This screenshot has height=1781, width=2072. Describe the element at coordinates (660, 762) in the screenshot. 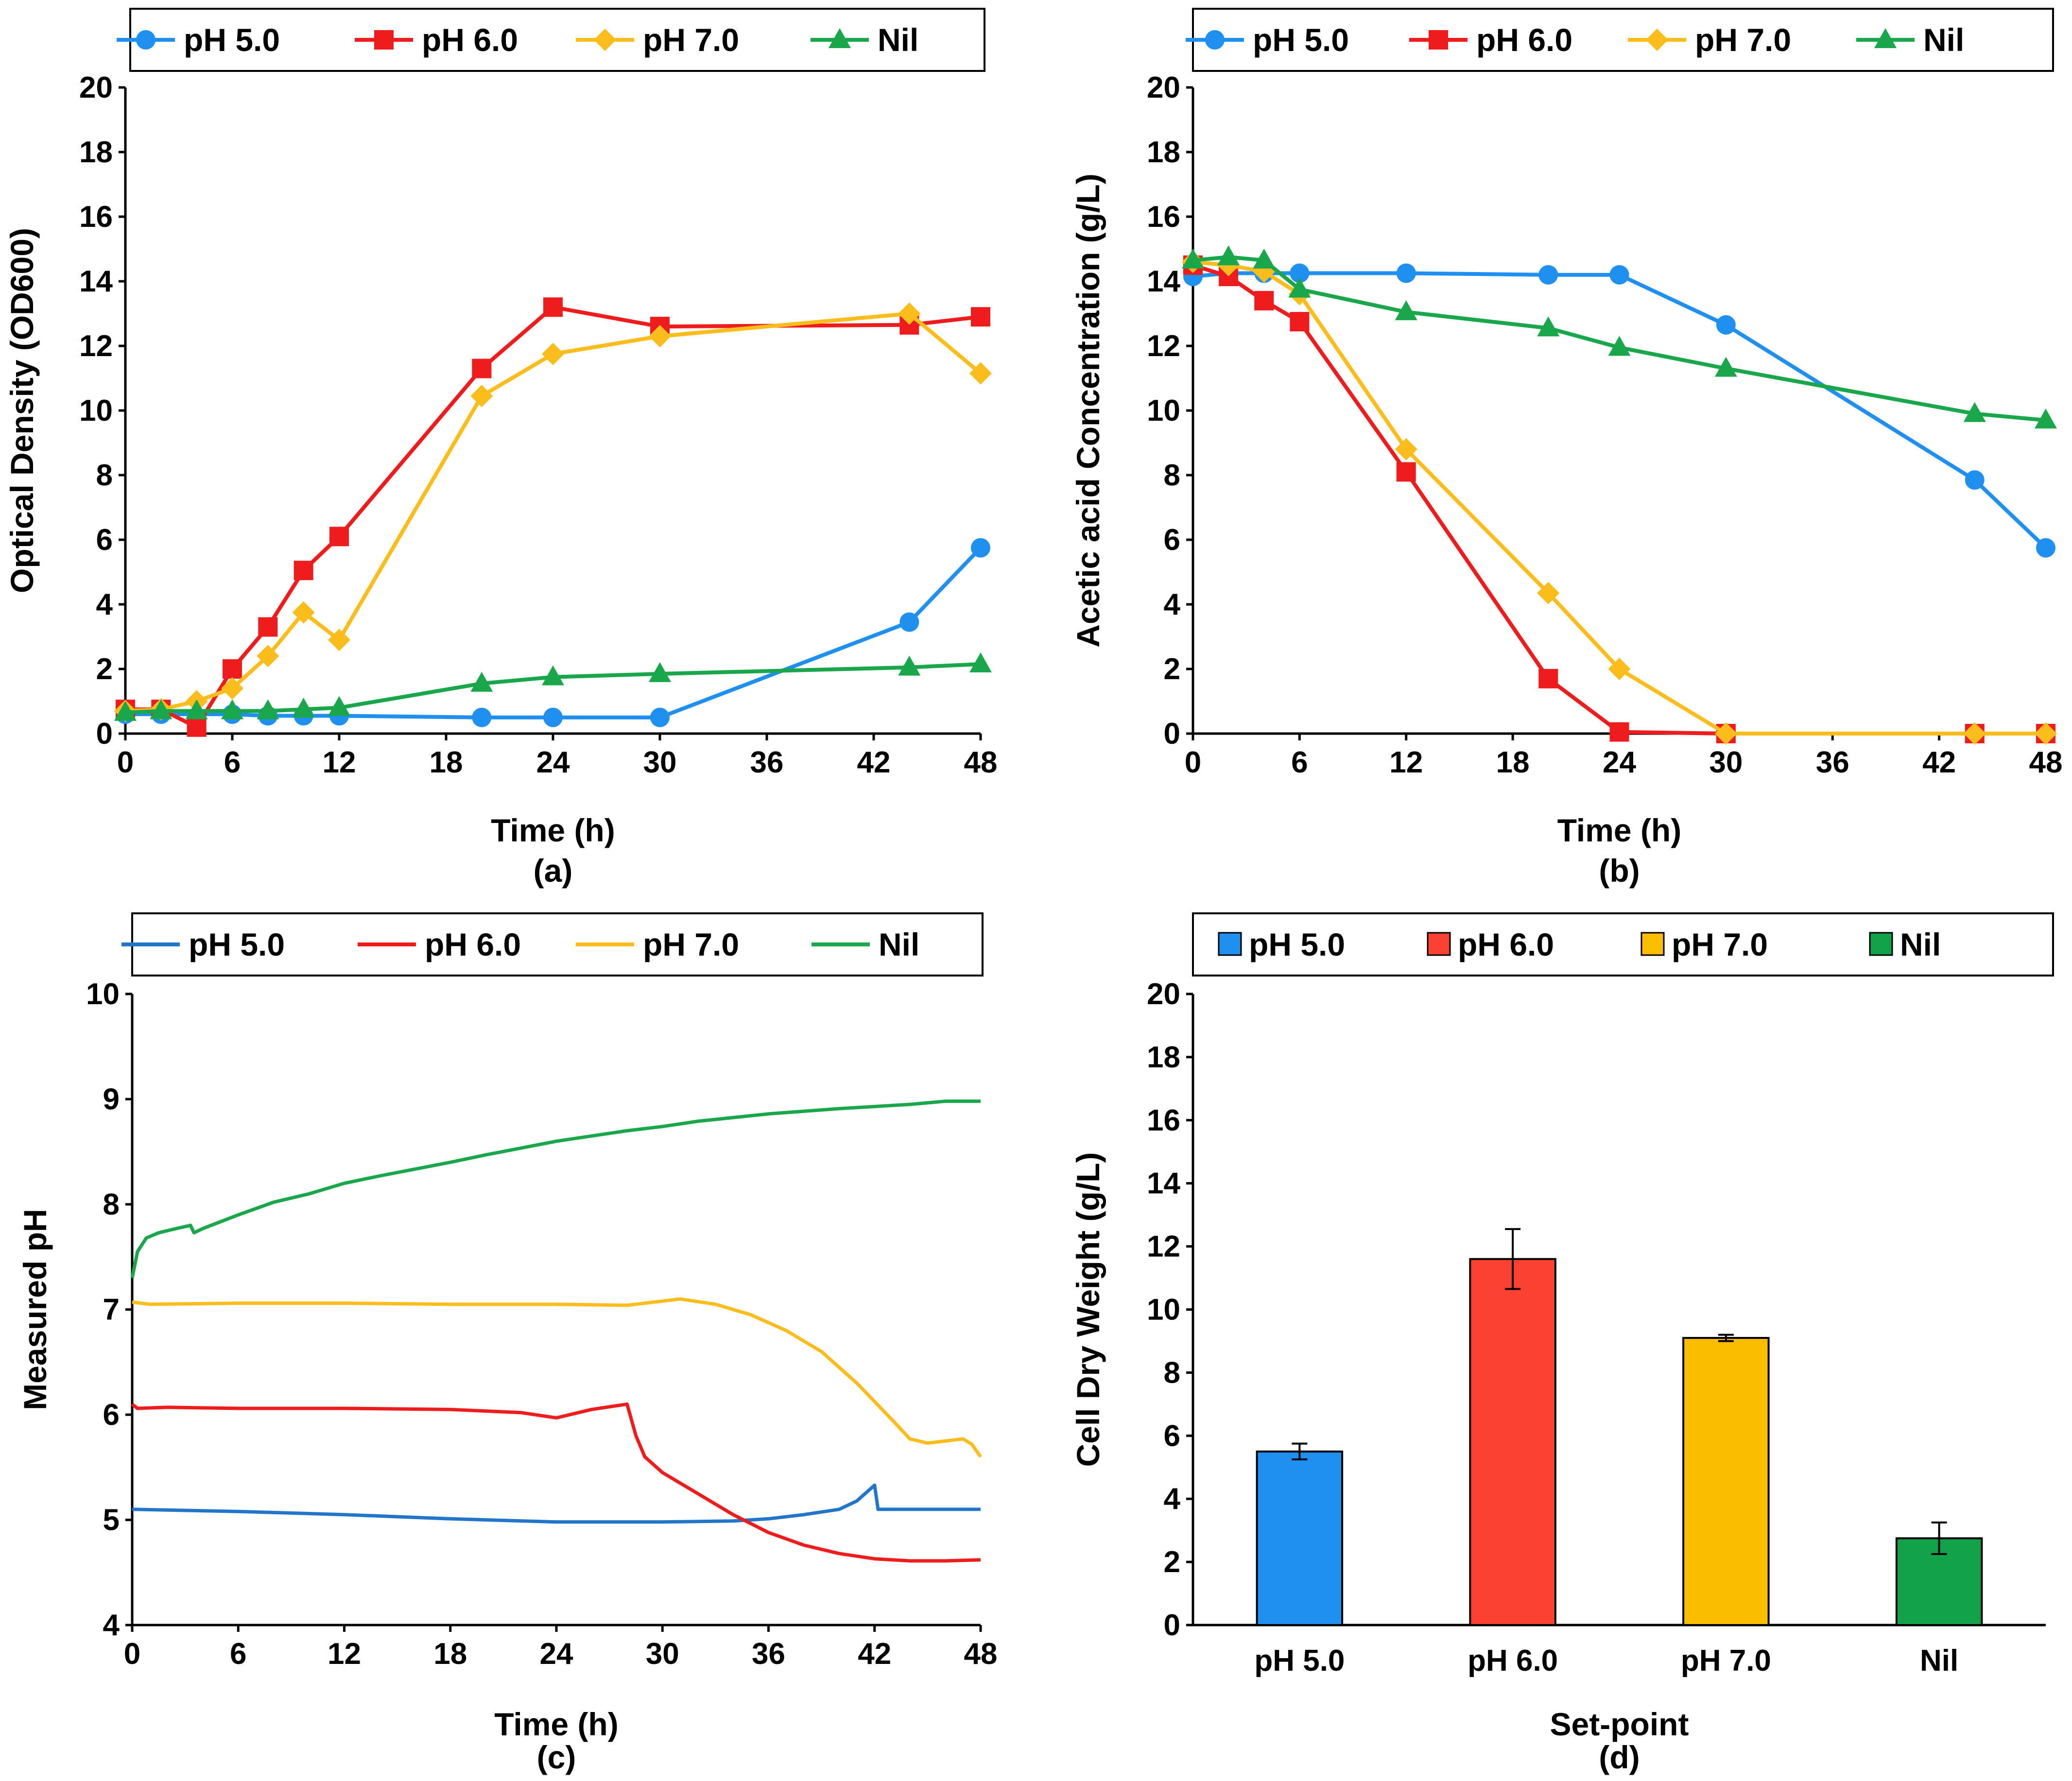

I see `x-tick-label: 30` at that location.